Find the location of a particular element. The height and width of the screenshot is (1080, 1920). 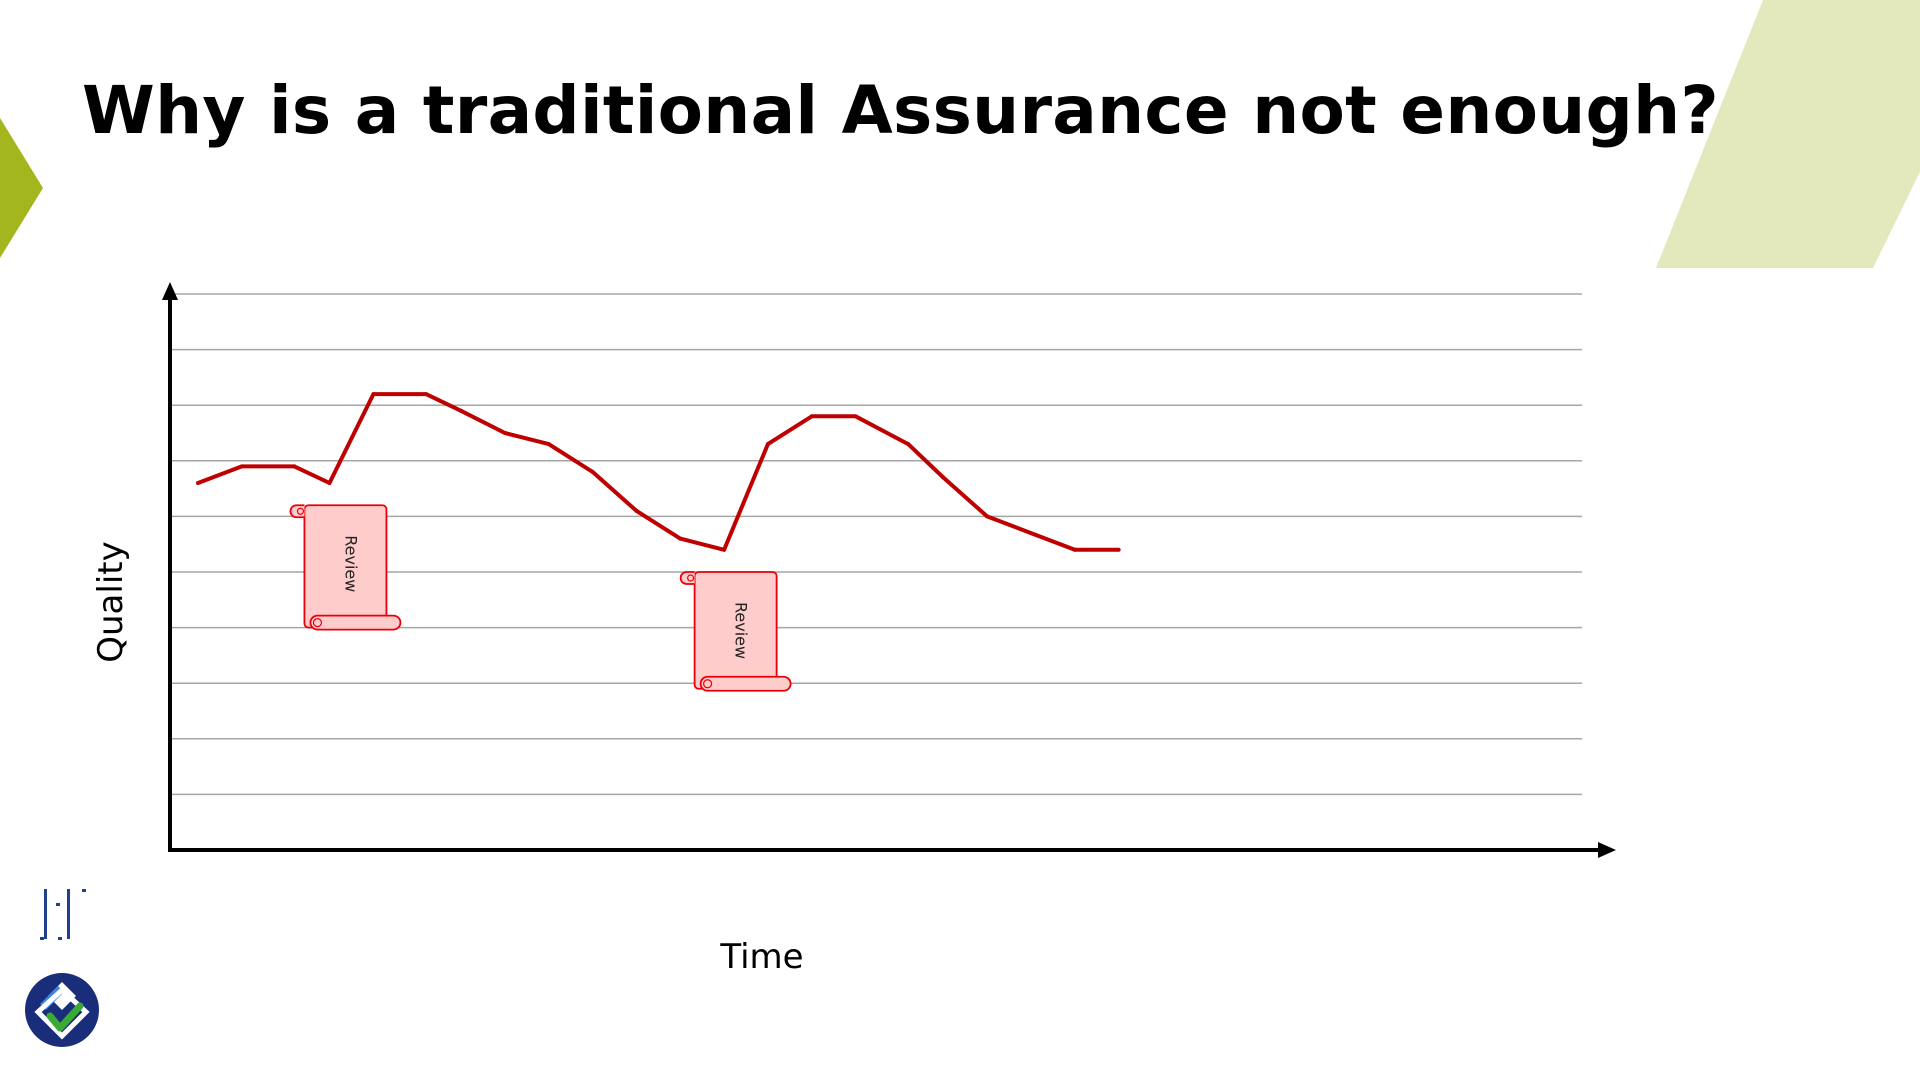

quality-series-points is located at coordinates (658, 472).